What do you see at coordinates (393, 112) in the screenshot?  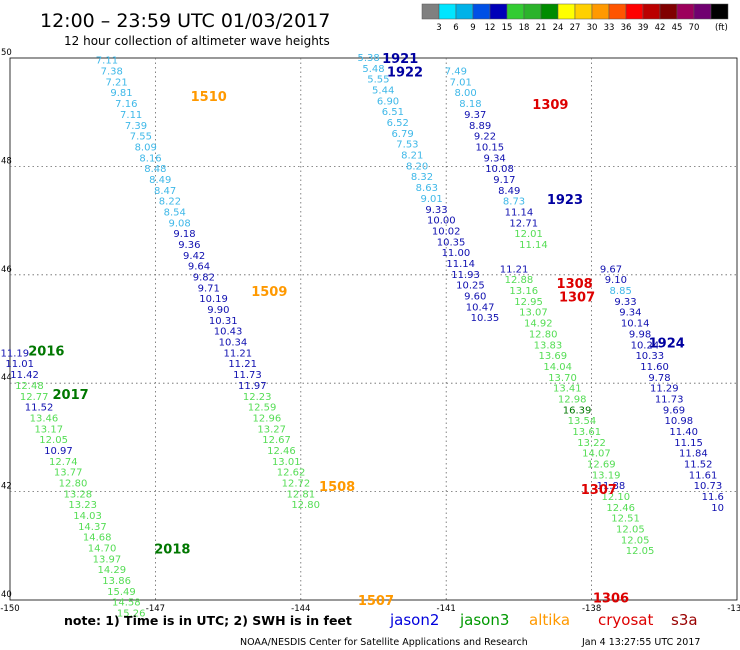 I see `wave-height-value: 6.51` at bounding box center [393, 112].